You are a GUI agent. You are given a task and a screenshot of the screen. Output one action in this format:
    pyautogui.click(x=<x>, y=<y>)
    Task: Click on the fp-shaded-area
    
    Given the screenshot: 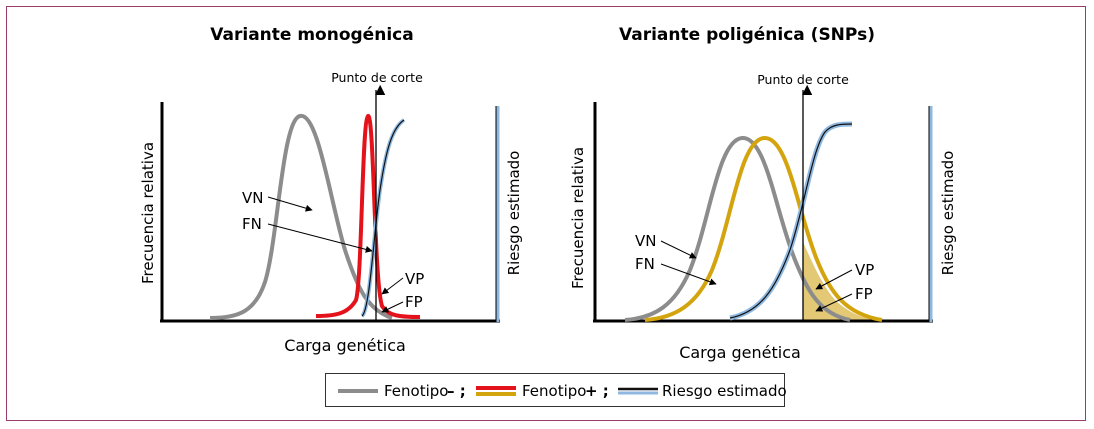 What is the action you would take?
    pyautogui.click(x=842, y=281)
    